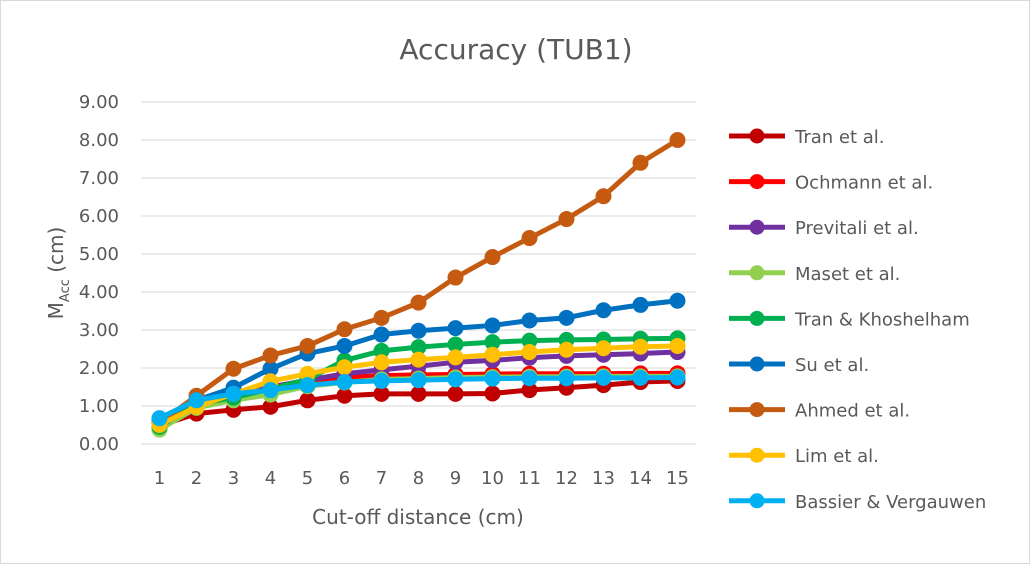 This screenshot has width=1030, height=564. I want to click on y-axis-label-unit: (cm), so click(56, 253).